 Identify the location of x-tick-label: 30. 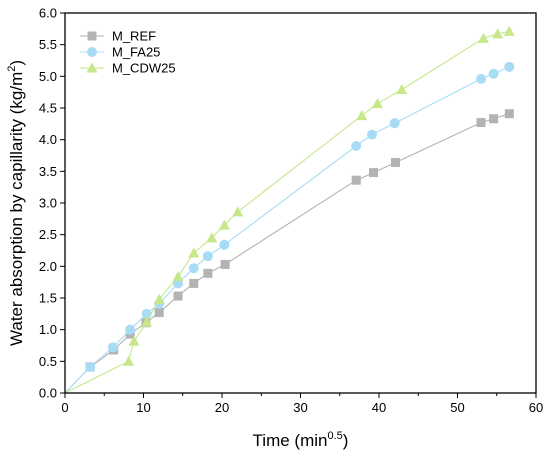
(300, 407).